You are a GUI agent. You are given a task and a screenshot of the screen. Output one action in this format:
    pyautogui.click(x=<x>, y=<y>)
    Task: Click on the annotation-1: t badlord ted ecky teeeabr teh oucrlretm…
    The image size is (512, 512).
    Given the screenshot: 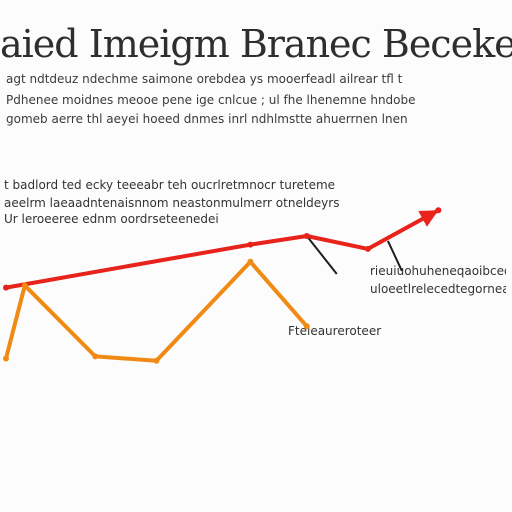 What is the action you would take?
    pyautogui.click(x=170, y=185)
    